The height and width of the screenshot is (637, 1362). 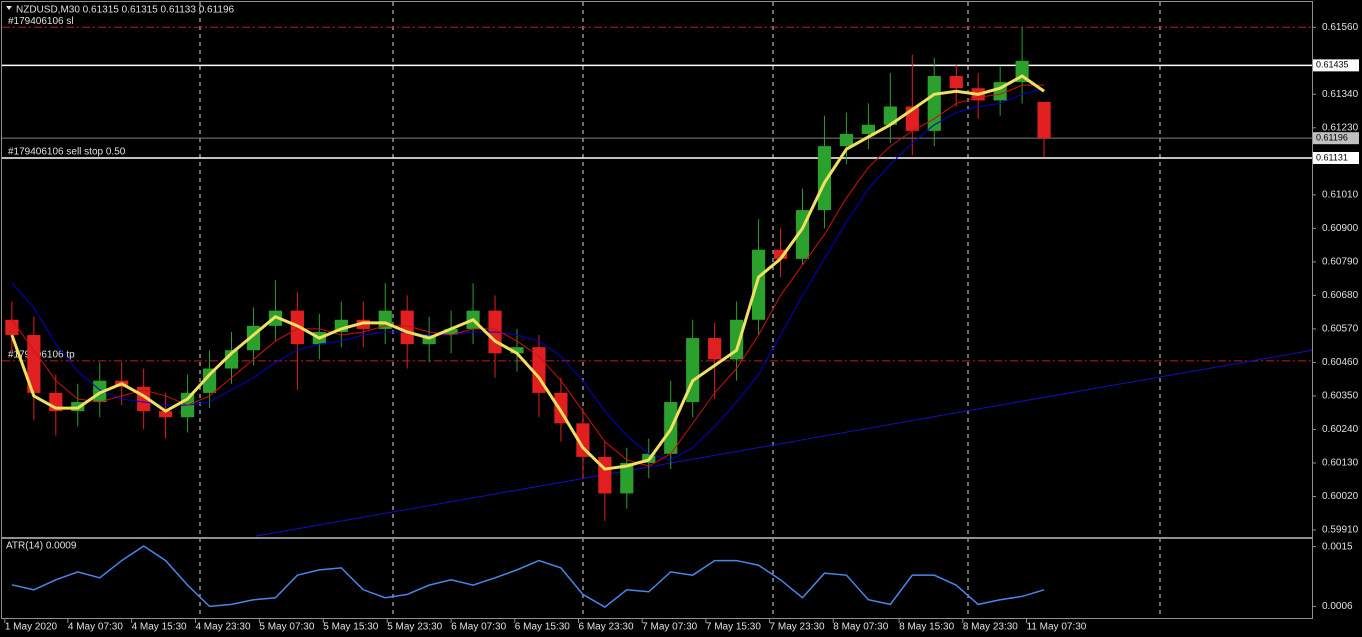 What do you see at coordinates (350, 627) in the screenshot?
I see `x-tick-label: 5 May 15:30` at bounding box center [350, 627].